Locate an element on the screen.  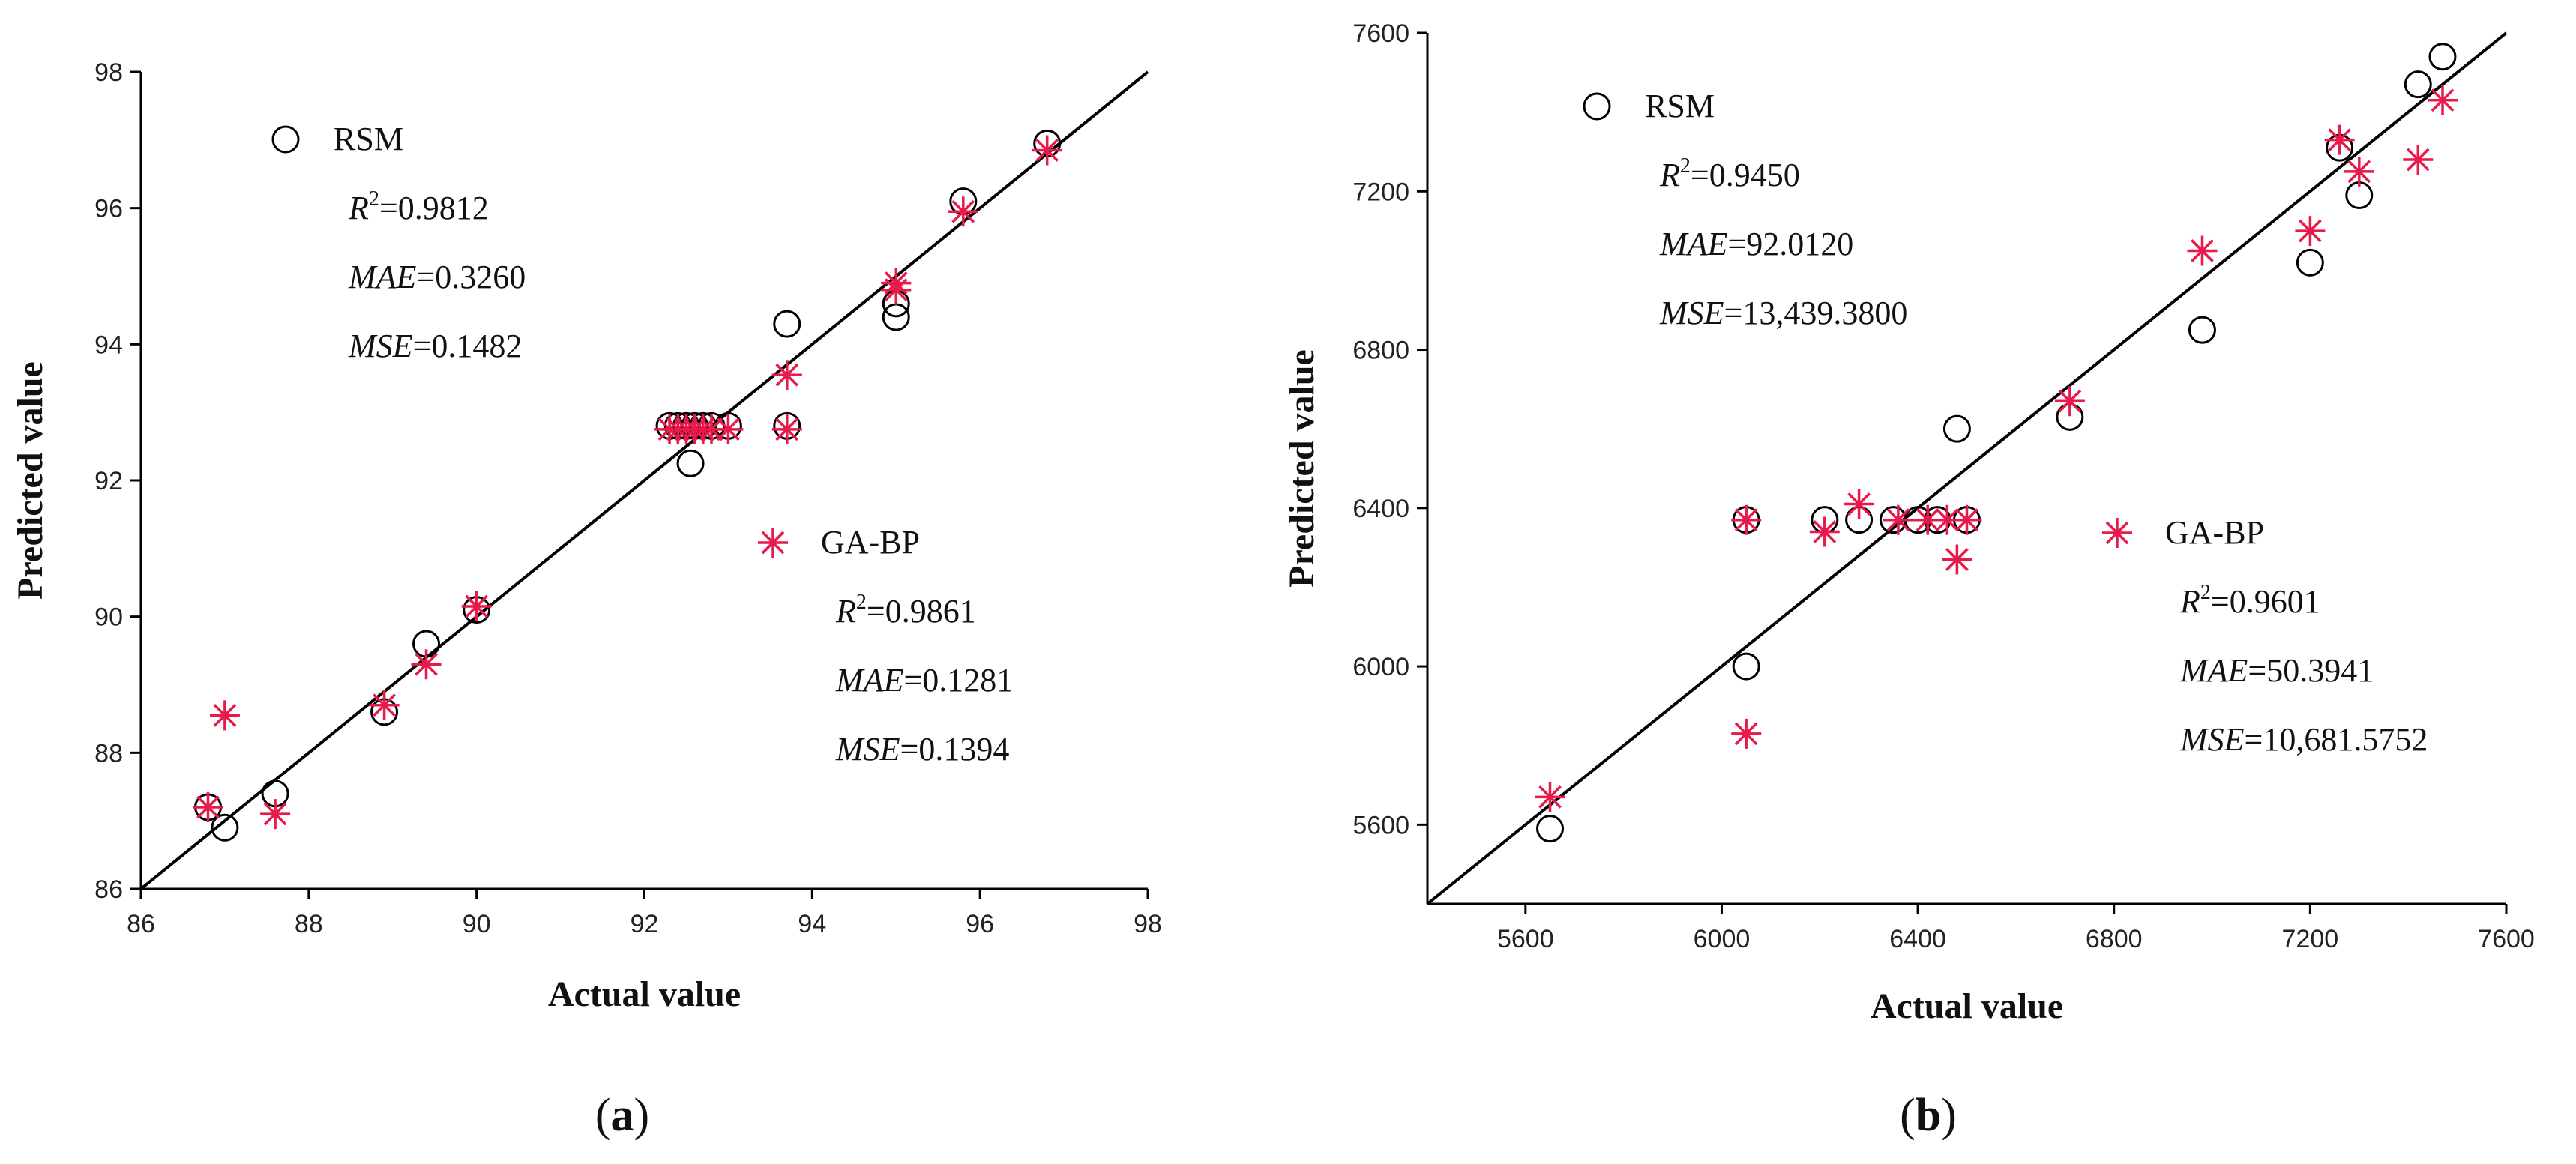
r2-value: 0.9812 is located at coordinates (443, 208).